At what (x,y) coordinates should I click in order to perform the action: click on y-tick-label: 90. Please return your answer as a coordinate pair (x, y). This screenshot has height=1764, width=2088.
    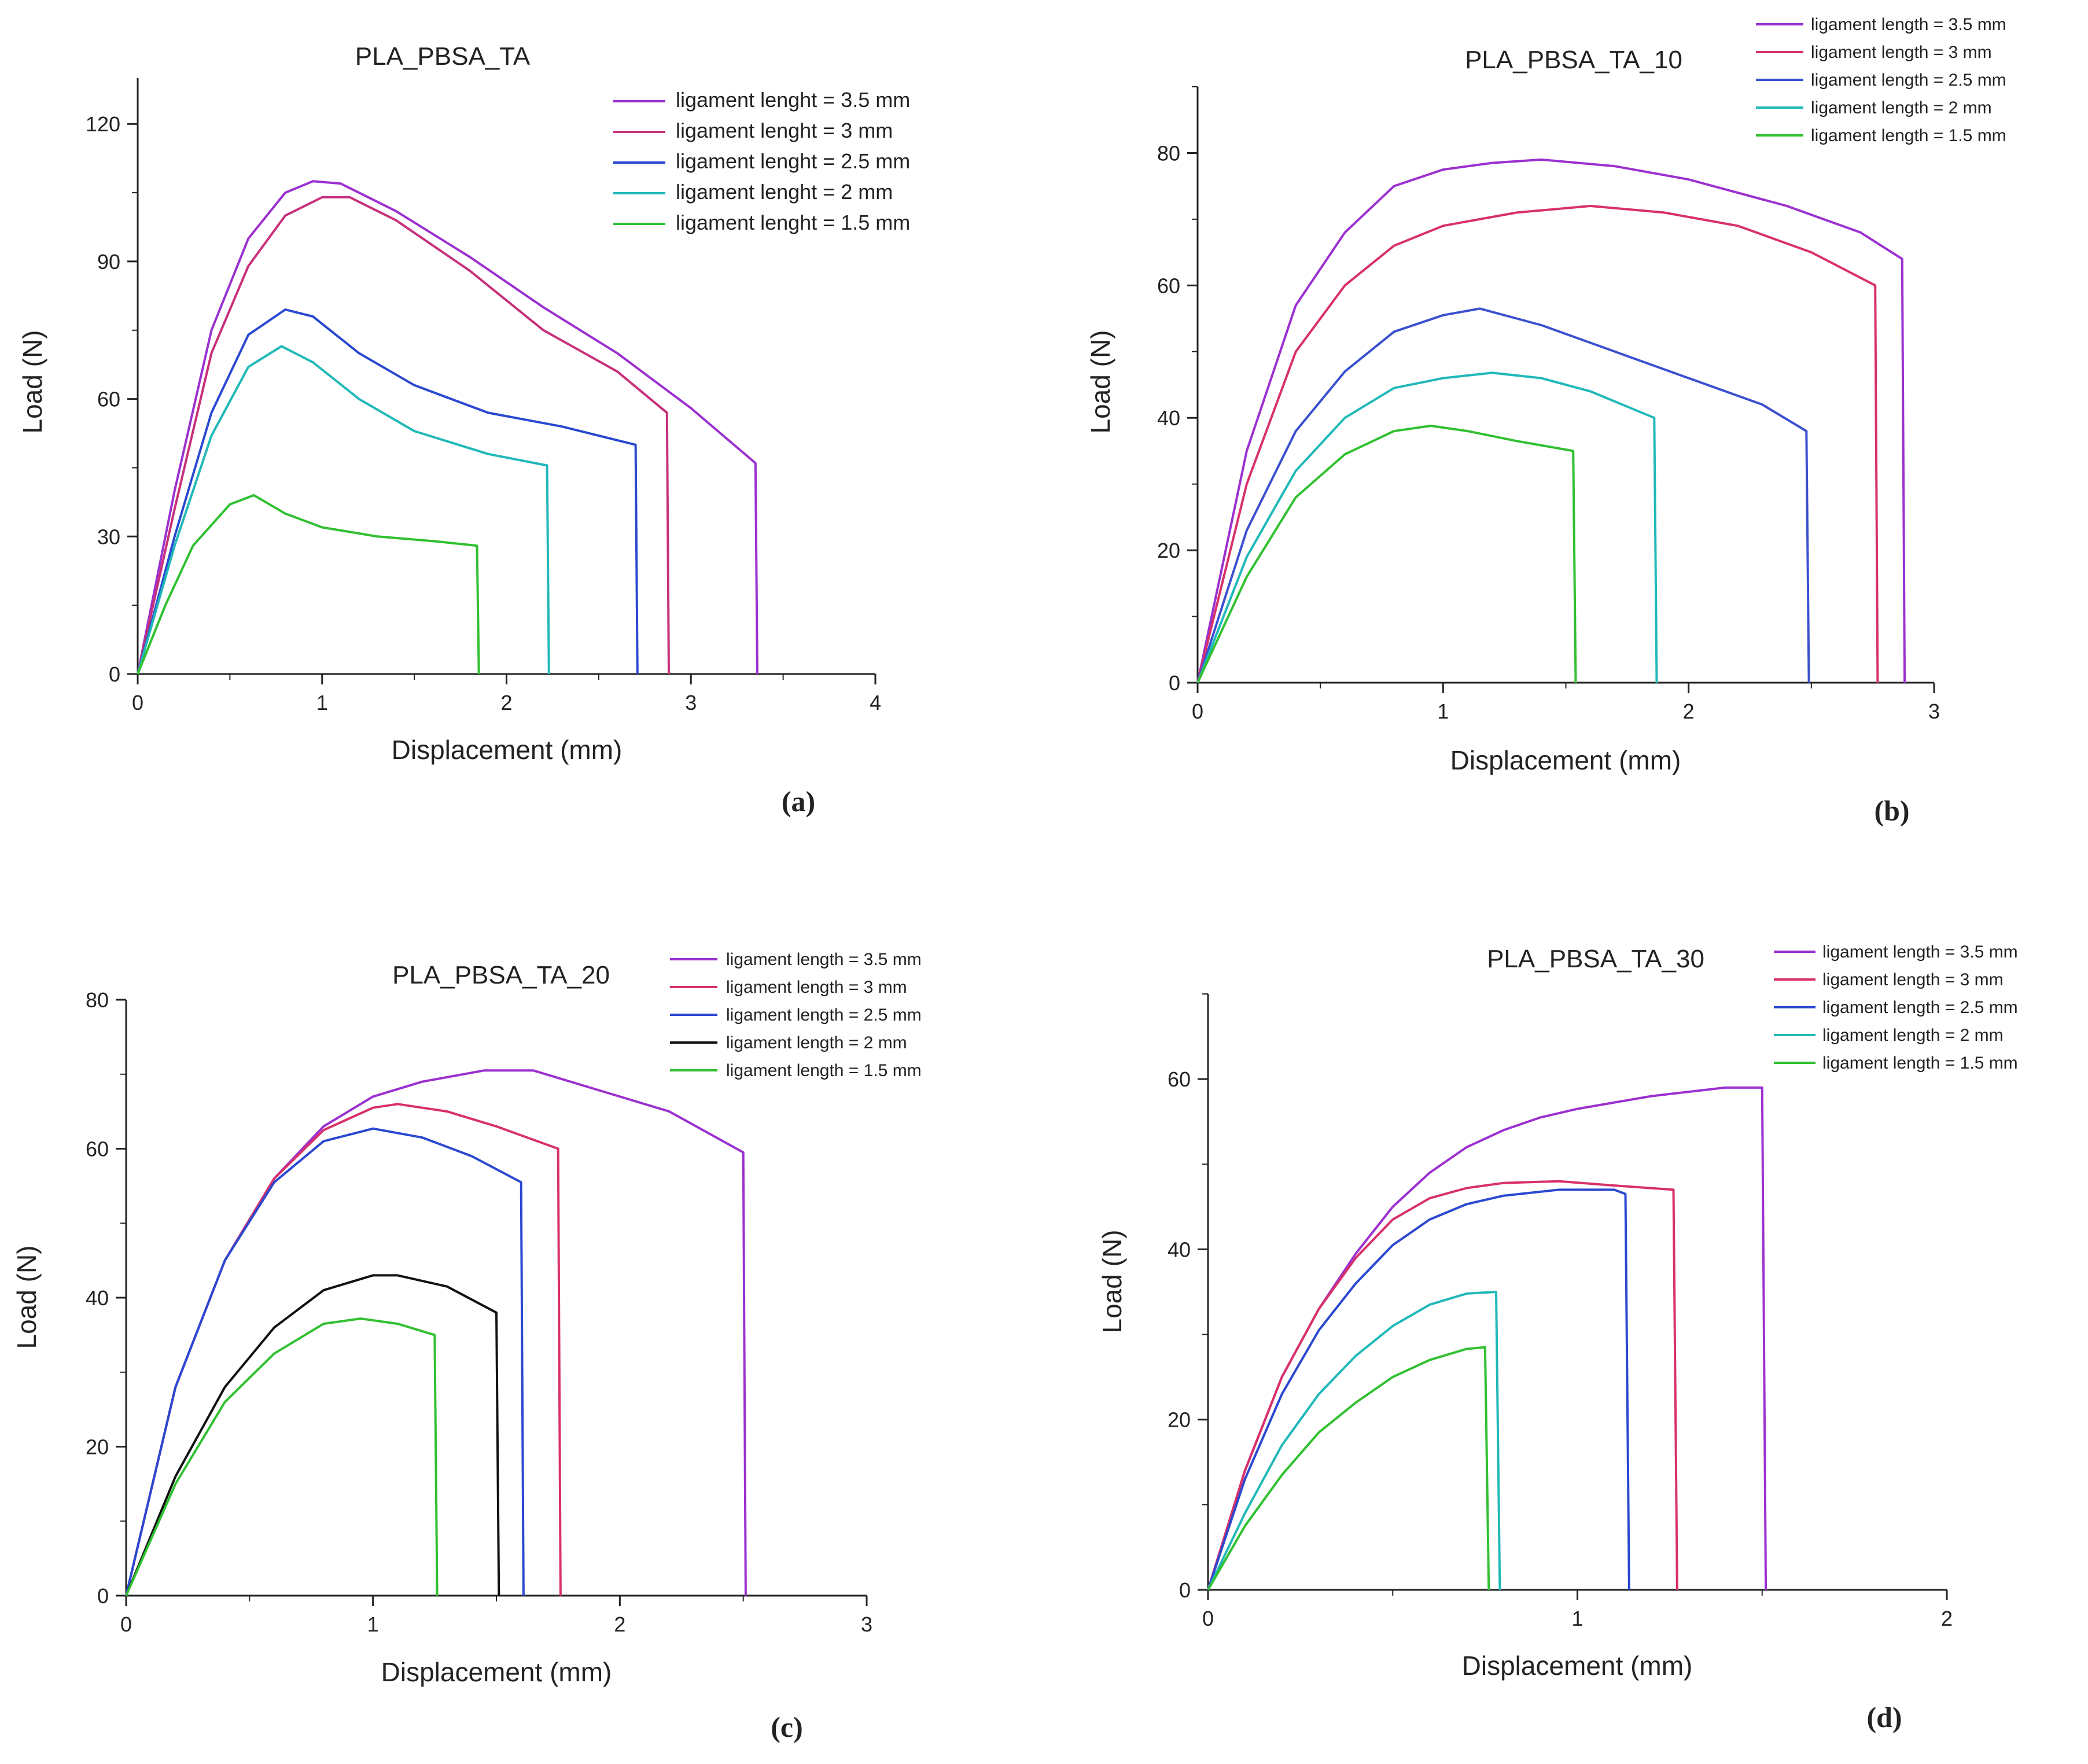
    Looking at the image, I should click on (108, 262).